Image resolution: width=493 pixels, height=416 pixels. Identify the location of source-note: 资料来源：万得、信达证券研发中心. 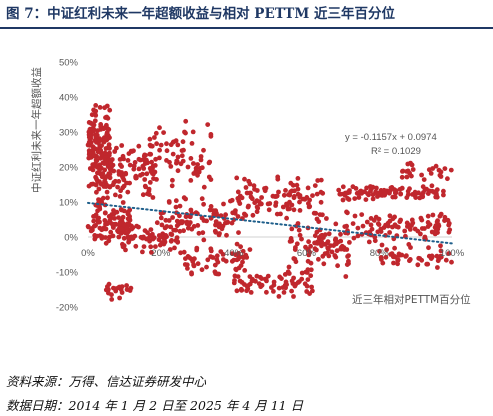
(106, 381).